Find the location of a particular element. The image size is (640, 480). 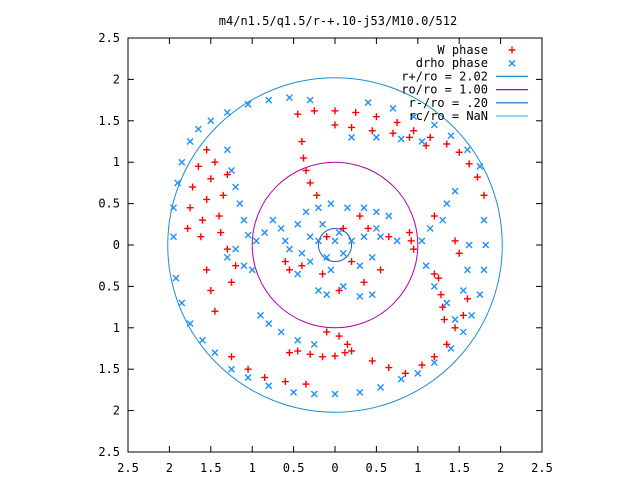

x-tick-label: 2.5 is located at coordinates (128, 468).